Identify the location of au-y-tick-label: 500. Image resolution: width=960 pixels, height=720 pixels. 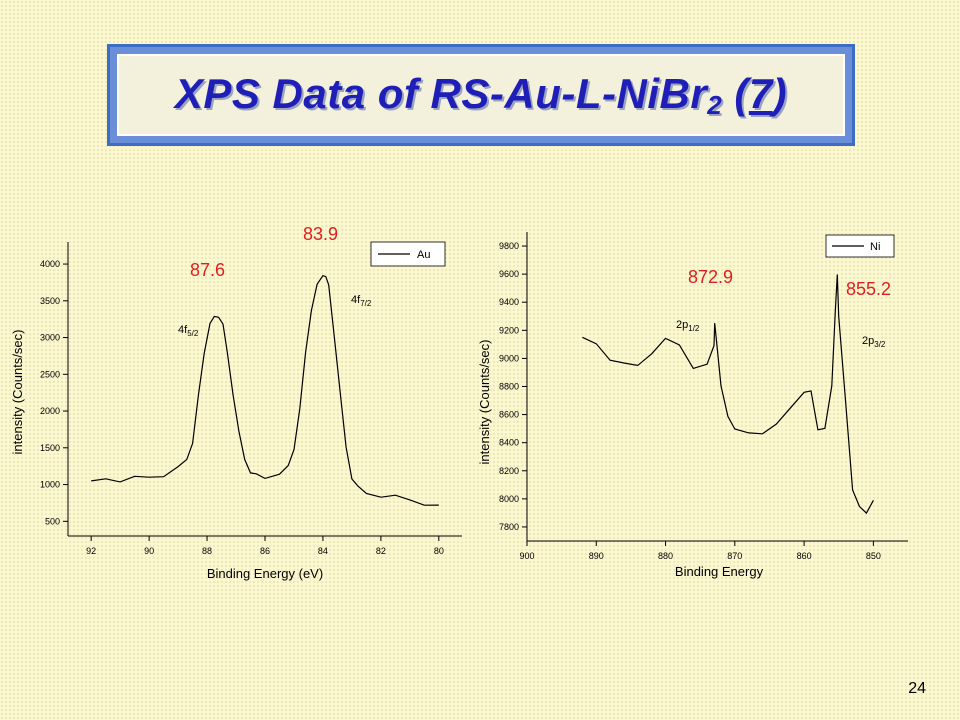
(52, 521).